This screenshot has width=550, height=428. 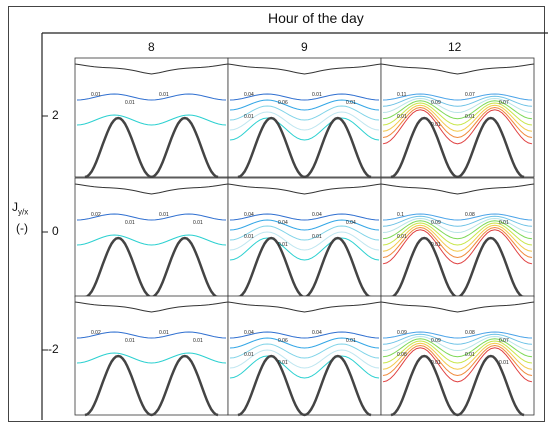 I want to click on y-axis-title: Jy/x, so click(x=20, y=208).